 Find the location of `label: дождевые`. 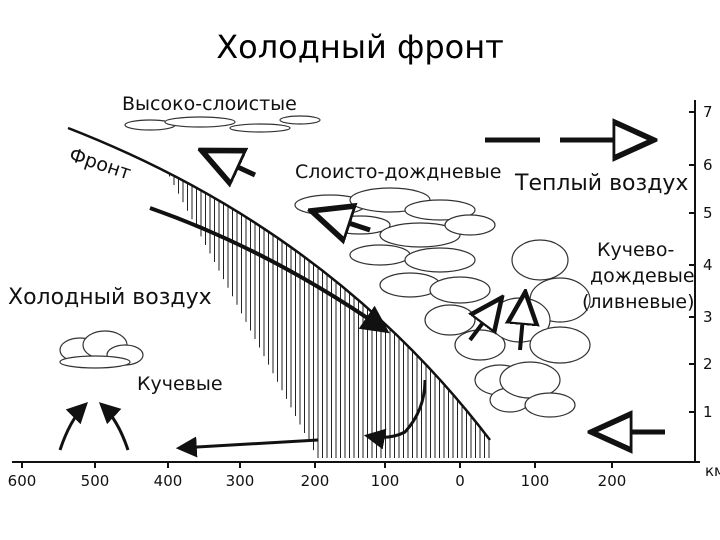

label: дождевые is located at coordinates (642, 276).